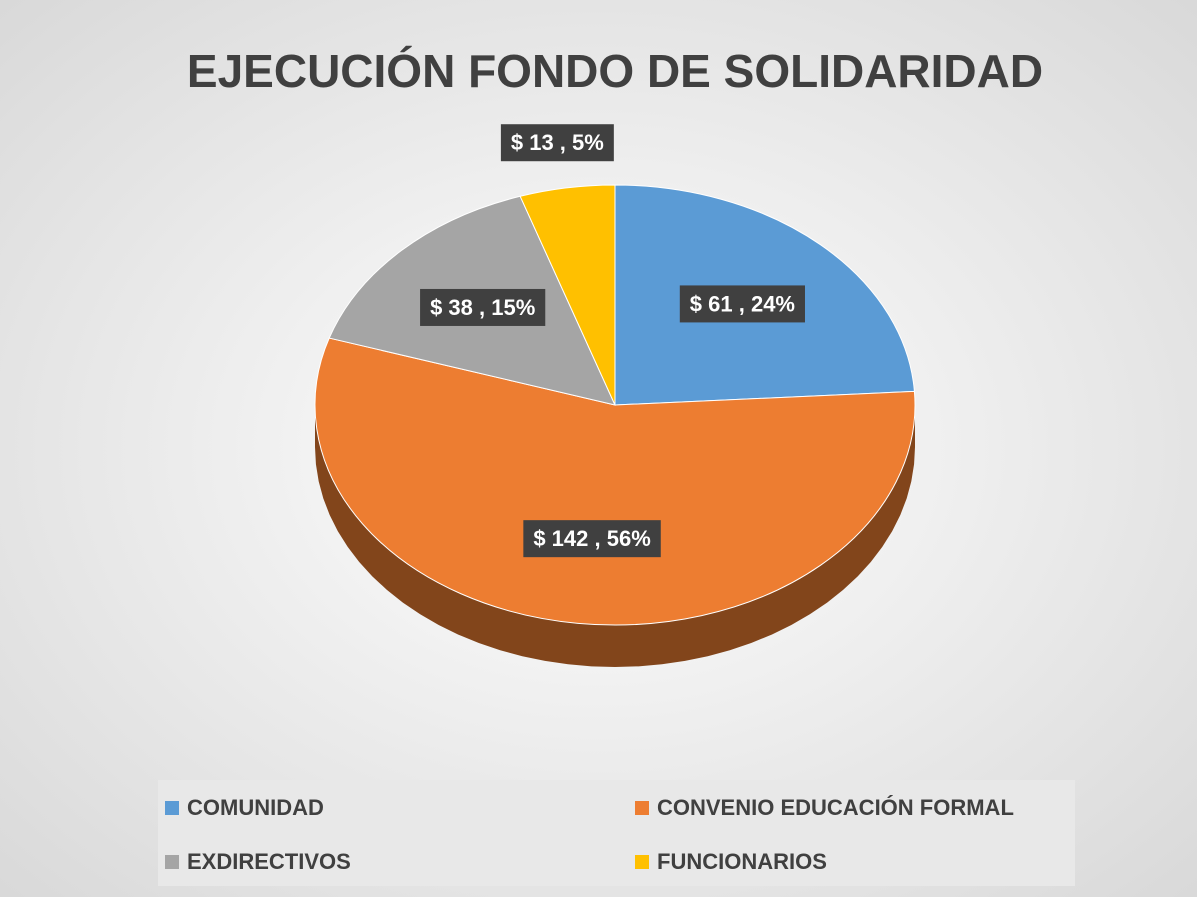 Image resolution: width=1197 pixels, height=897 pixels. I want to click on data-label: $ 61 , 24%, so click(742, 303).